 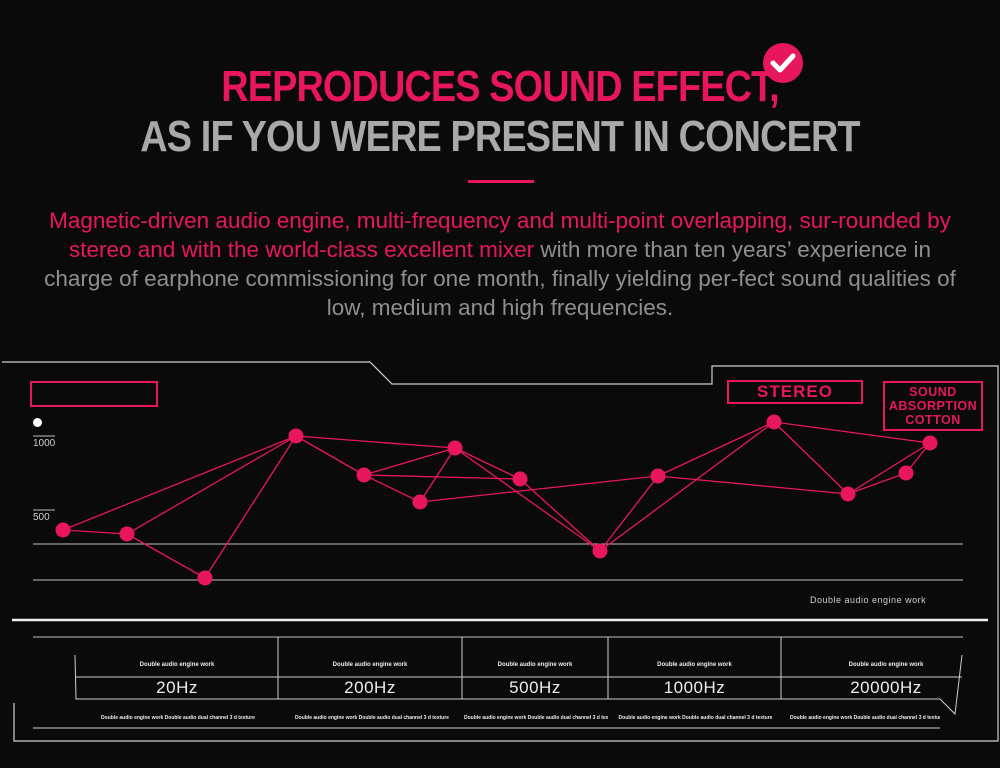 I want to click on freq-500hz: 500Hz, so click(x=535, y=687).